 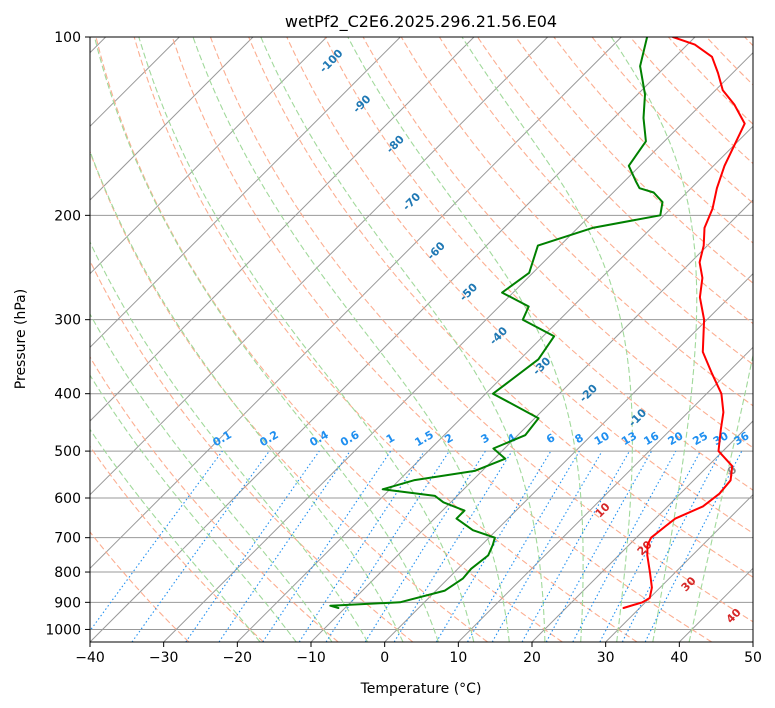 What do you see at coordinates (90, 658) in the screenshot?
I see `x-tick-label: −40` at bounding box center [90, 658].